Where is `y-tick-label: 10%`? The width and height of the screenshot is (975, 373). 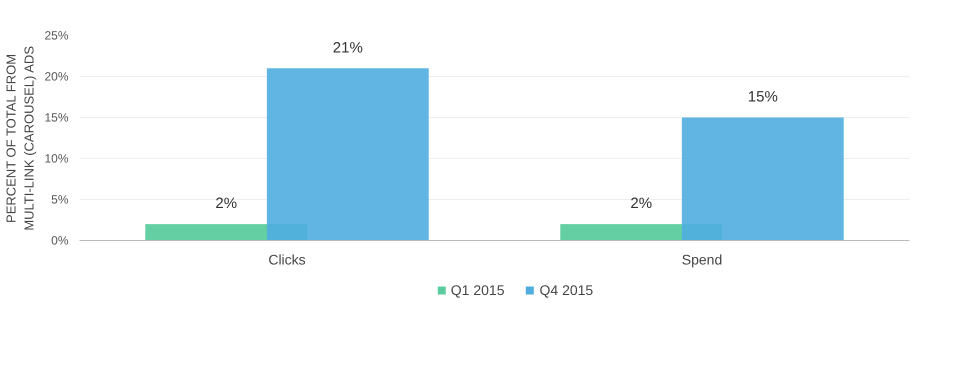
y-tick-label: 10% is located at coordinates (56, 159).